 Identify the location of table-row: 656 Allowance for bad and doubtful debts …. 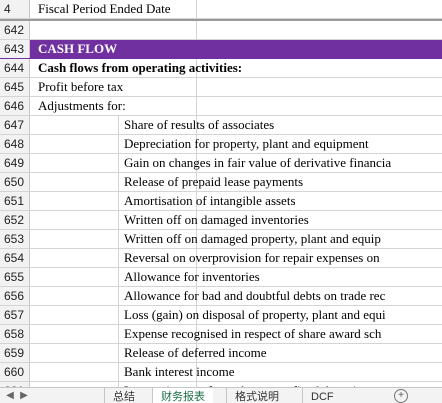
(221, 296).